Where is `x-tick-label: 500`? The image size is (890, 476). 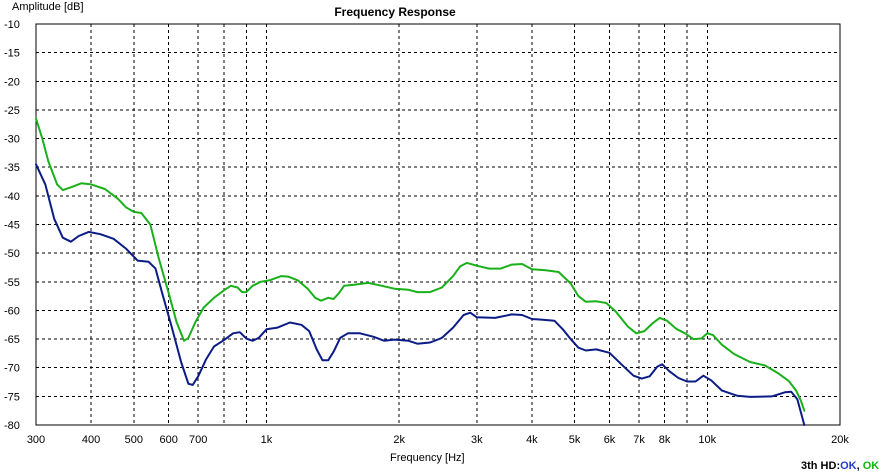
x-tick-label: 500 is located at coordinates (134, 440).